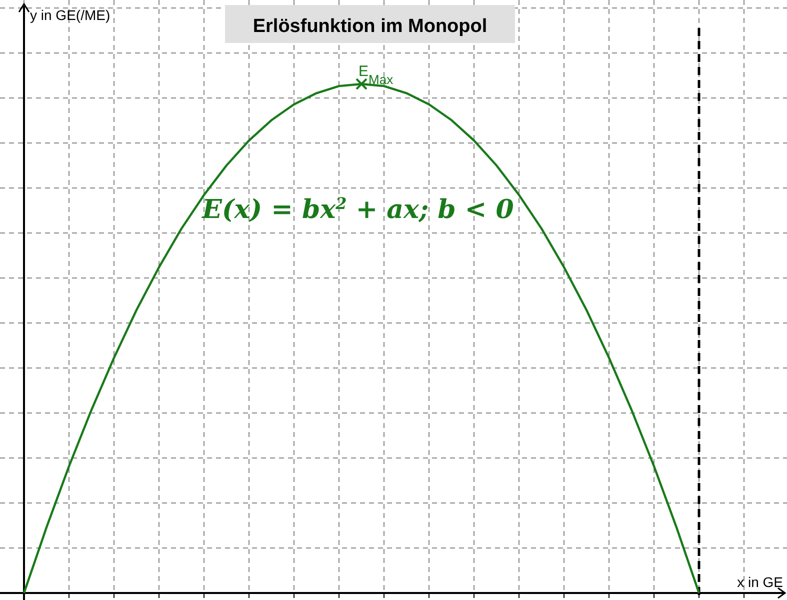 The height and width of the screenshot is (600, 787). Describe the element at coordinates (376, 74) in the screenshot. I see `annotation: E$_{Max}$` at that location.